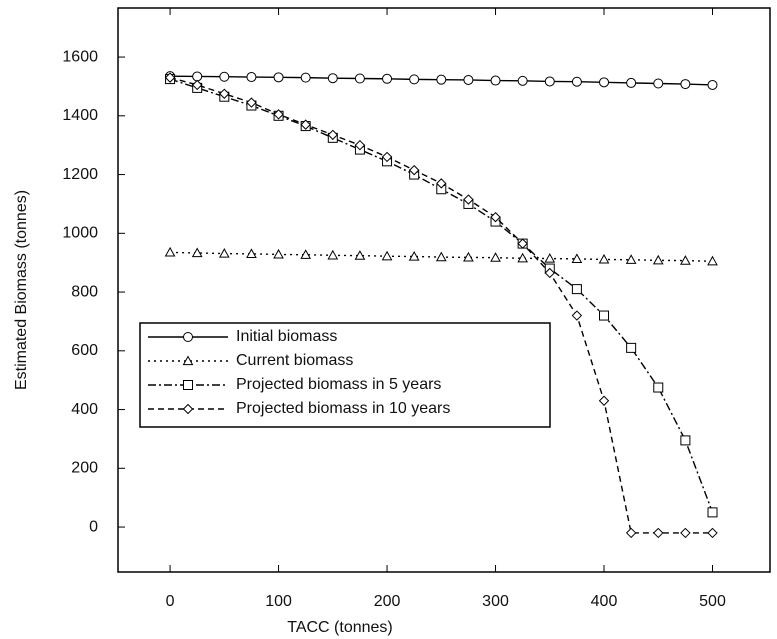 The width and height of the screenshot is (777, 639). Describe the element at coordinates (278, 601) in the screenshot. I see `x-tick-label: 100` at that location.